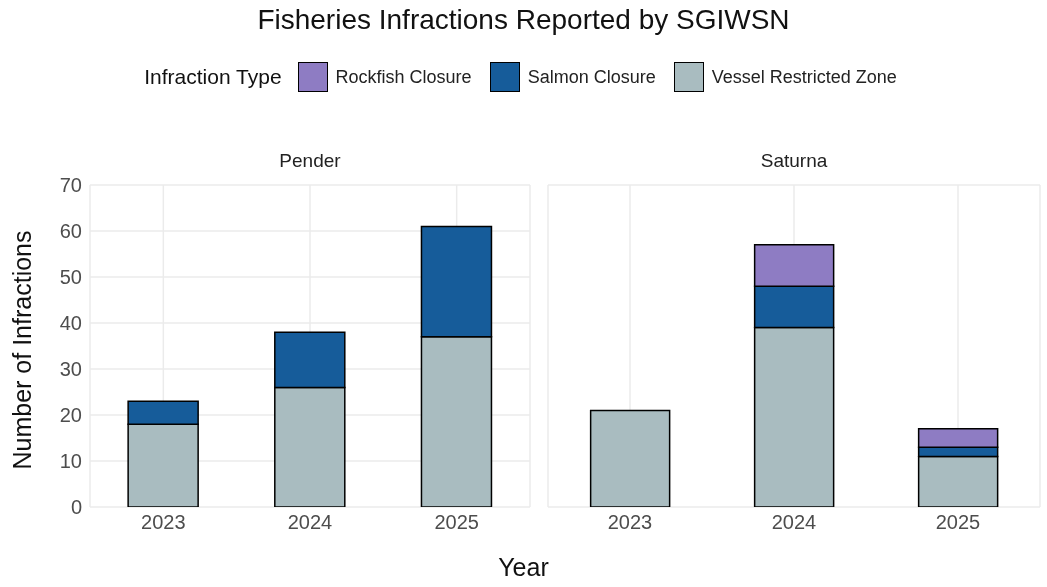  What do you see at coordinates (523, 567) in the screenshot?
I see `x-axis-title: Year` at bounding box center [523, 567].